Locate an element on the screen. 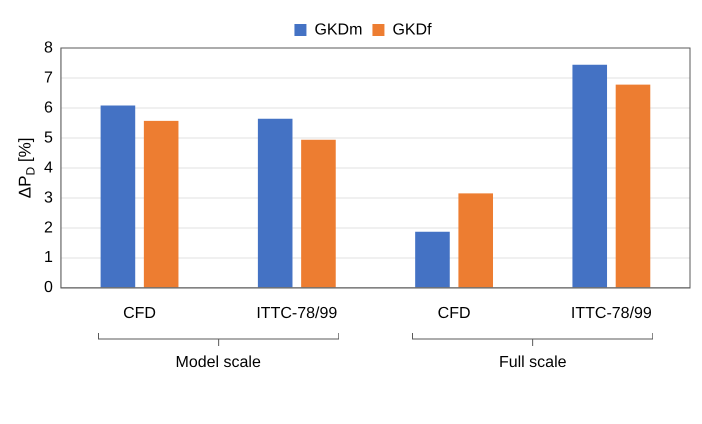 The width and height of the screenshot is (702, 424). legend-label: GKDf is located at coordinates (412, 29).